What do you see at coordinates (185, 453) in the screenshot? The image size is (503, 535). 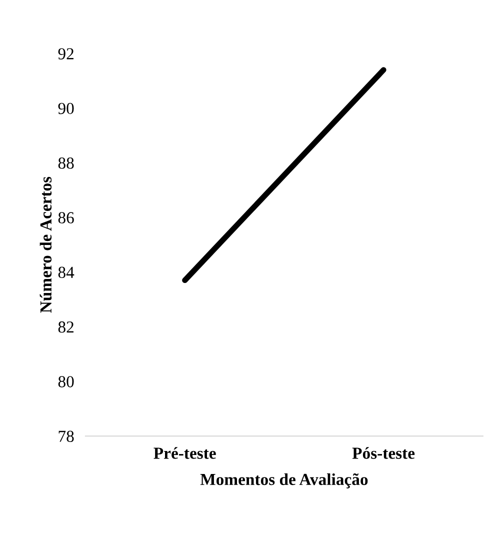 I see `x-tick-label: Pré-teste` at bounding box center [185, 453].